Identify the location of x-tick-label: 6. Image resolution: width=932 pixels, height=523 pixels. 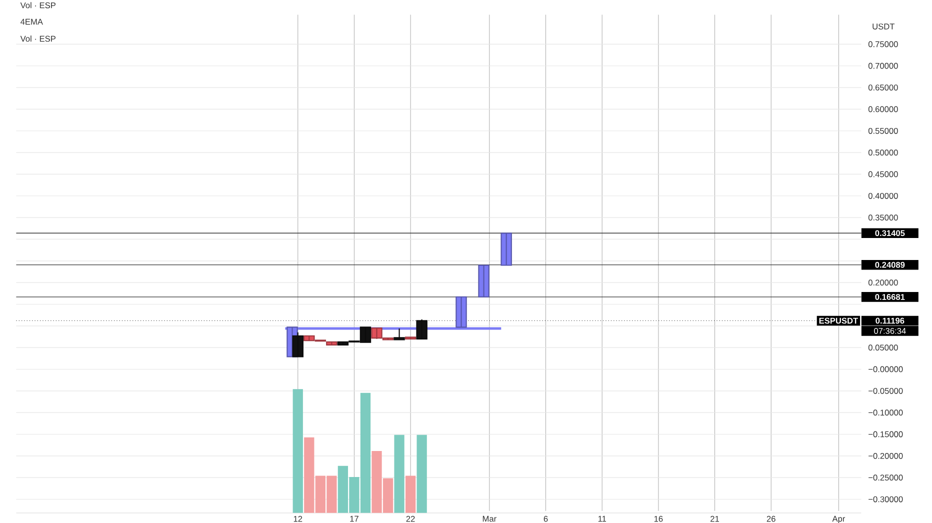
(546, 519).